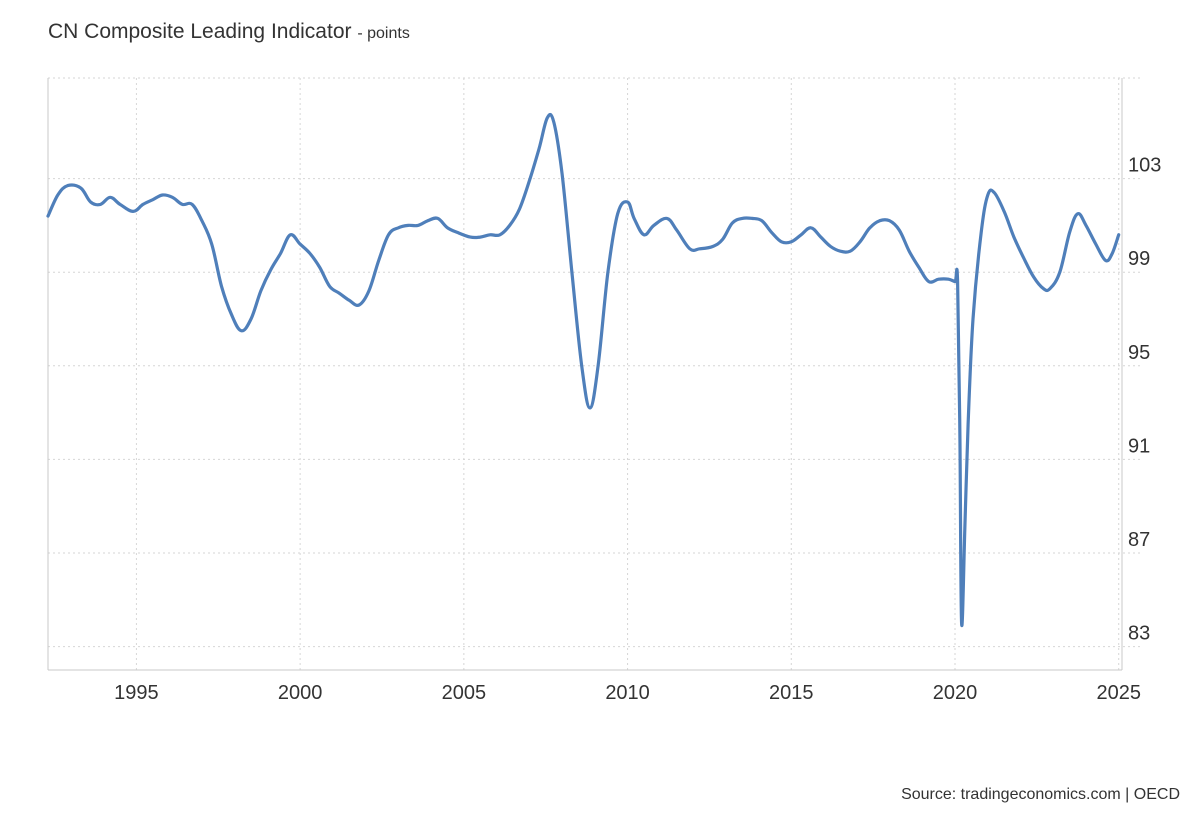  Describe the element at coordinates (627, 693) in the screenshot. I see `x-tick-label-2010: 2010` at that location.